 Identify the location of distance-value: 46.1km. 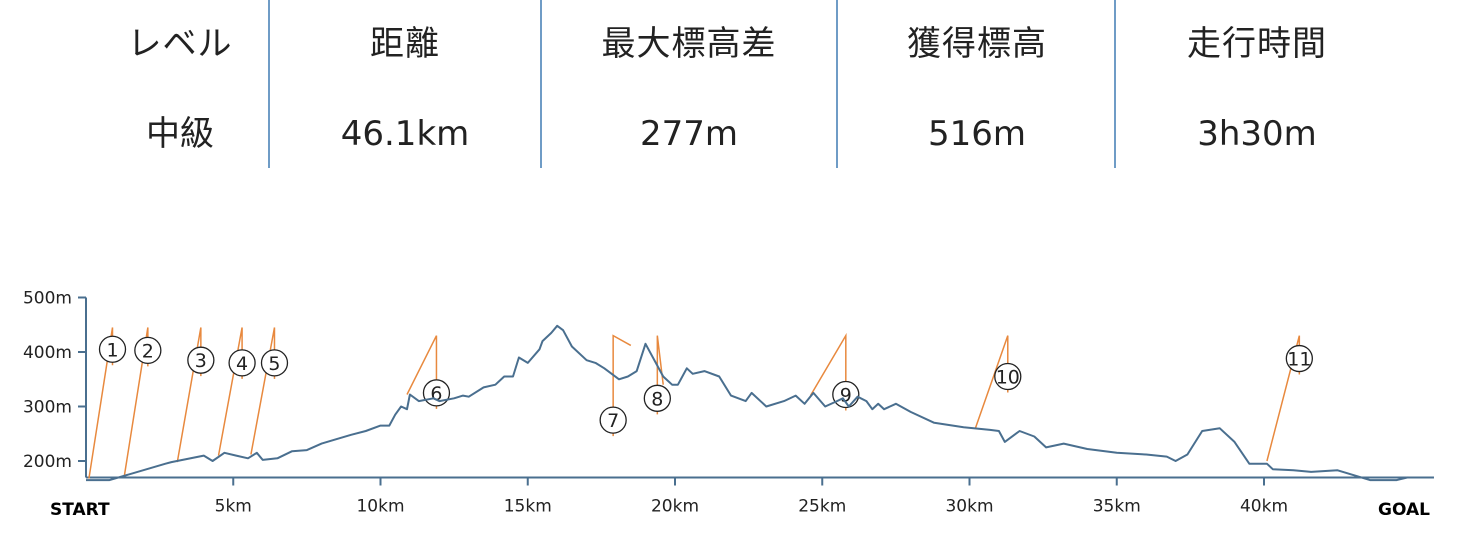
(405, 134).